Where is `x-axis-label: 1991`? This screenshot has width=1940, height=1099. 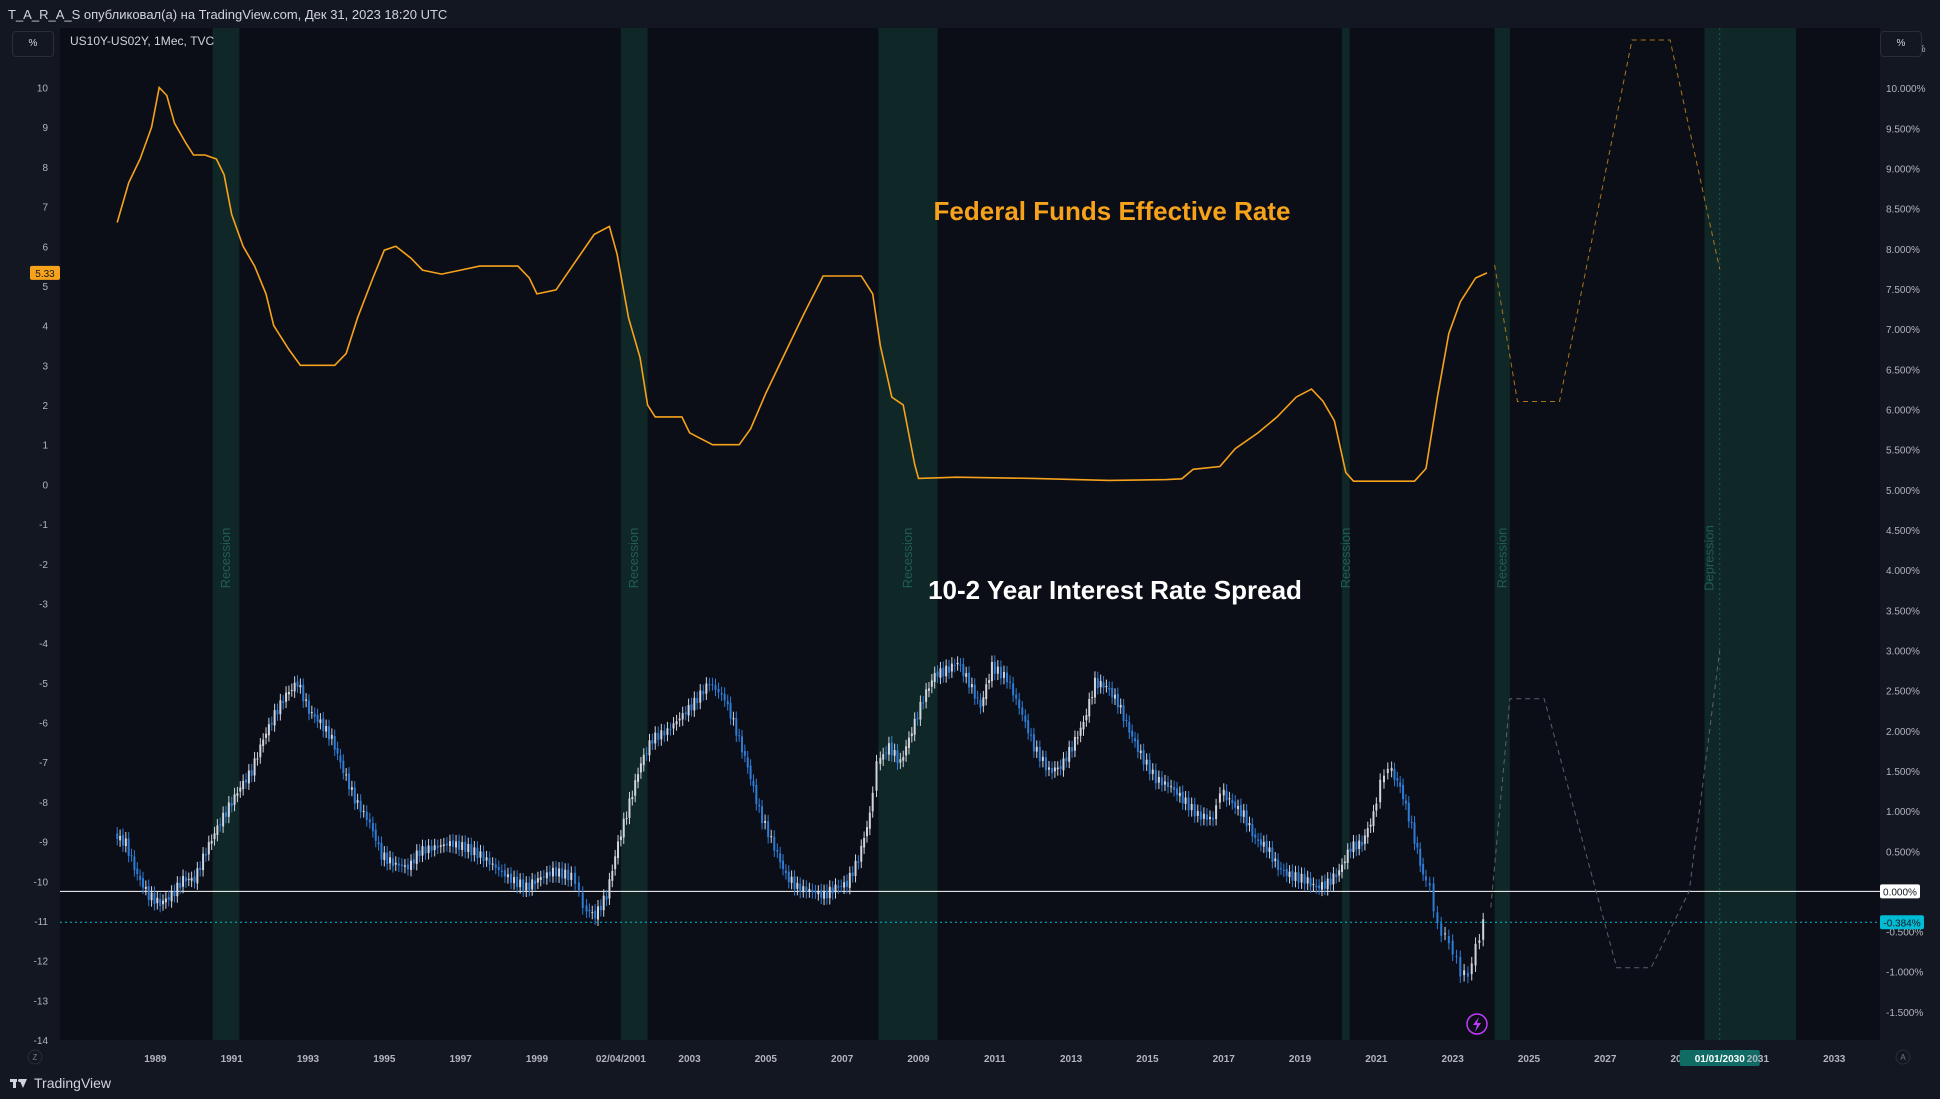 x-axis-label: 1991 is located at coordinates (232, 1059).